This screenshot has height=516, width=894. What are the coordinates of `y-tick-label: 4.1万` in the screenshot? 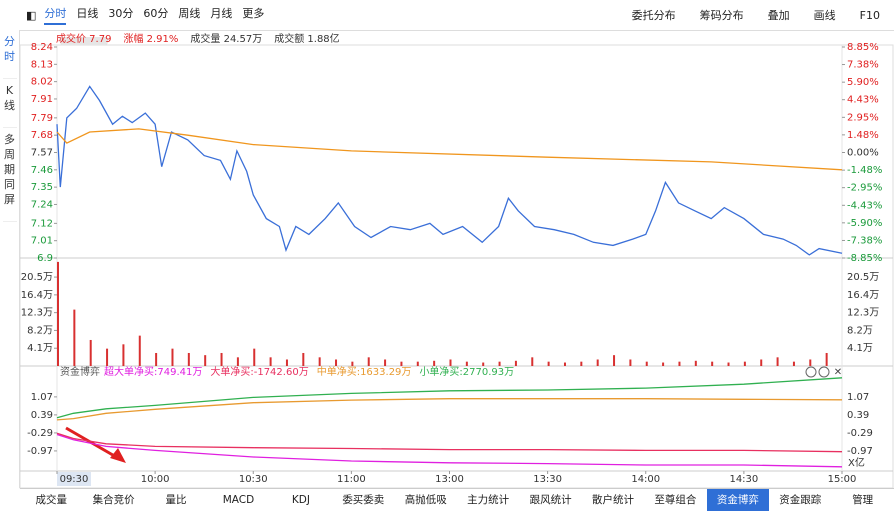 It's located at (40, 348).